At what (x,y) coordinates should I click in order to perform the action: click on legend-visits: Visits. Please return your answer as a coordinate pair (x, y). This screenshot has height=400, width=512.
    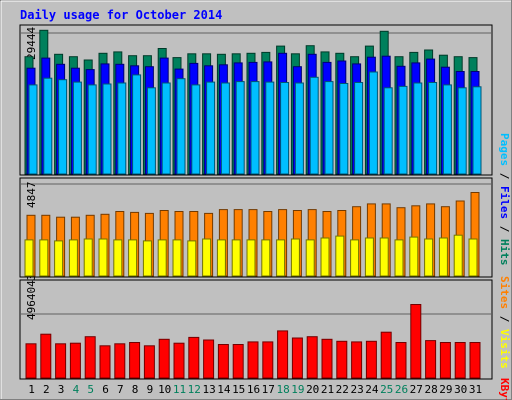
    Looking at the image, I should click on (504, 349).